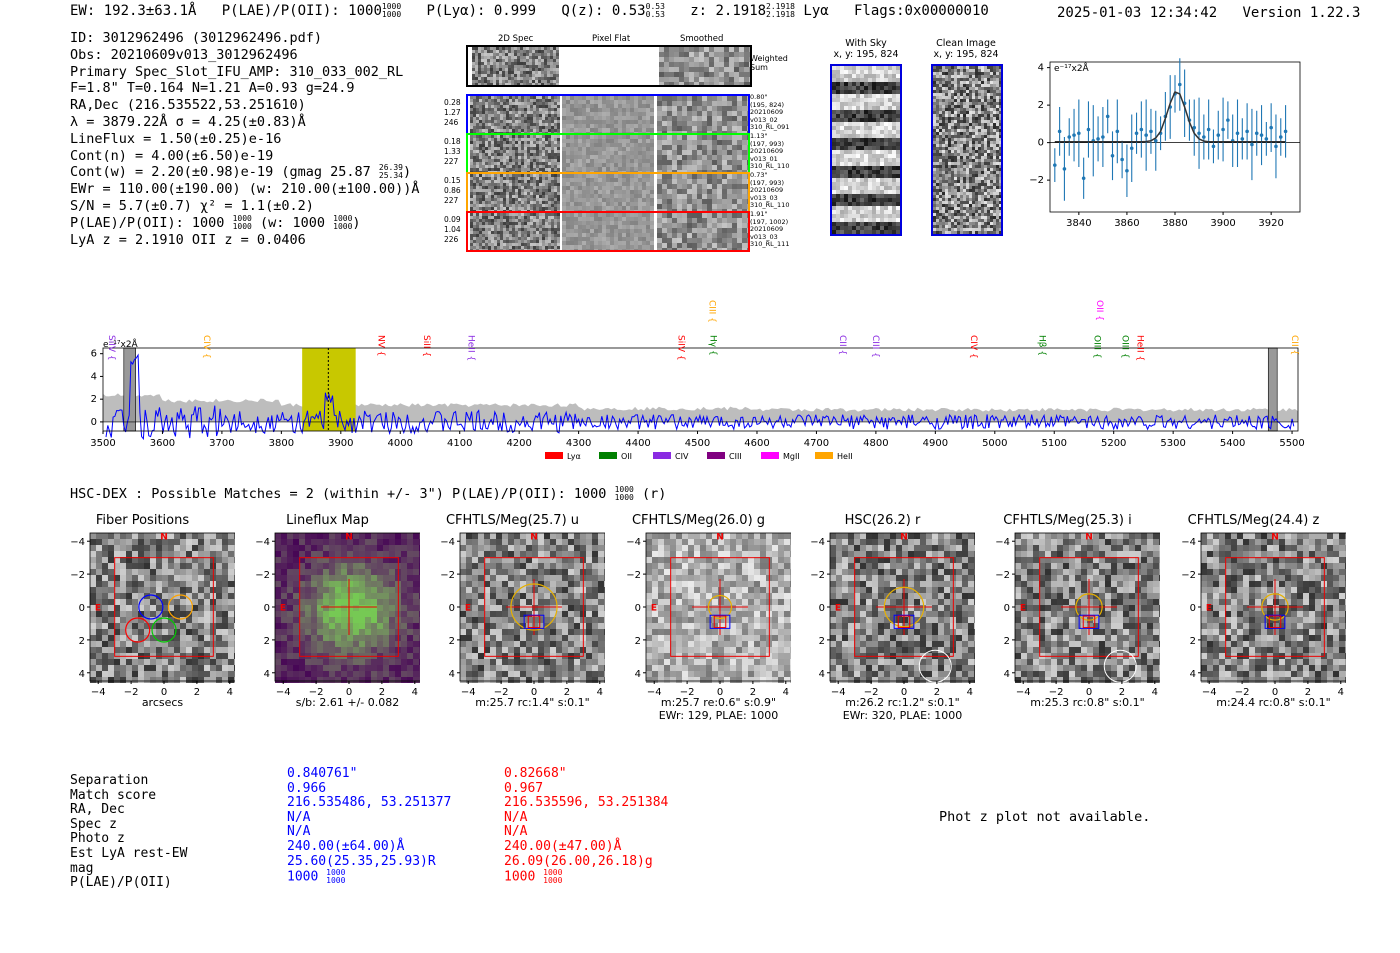 The height and width of the screenshot is (953, 1400). I want to click on frac-den: 1000, so click(391, 14).